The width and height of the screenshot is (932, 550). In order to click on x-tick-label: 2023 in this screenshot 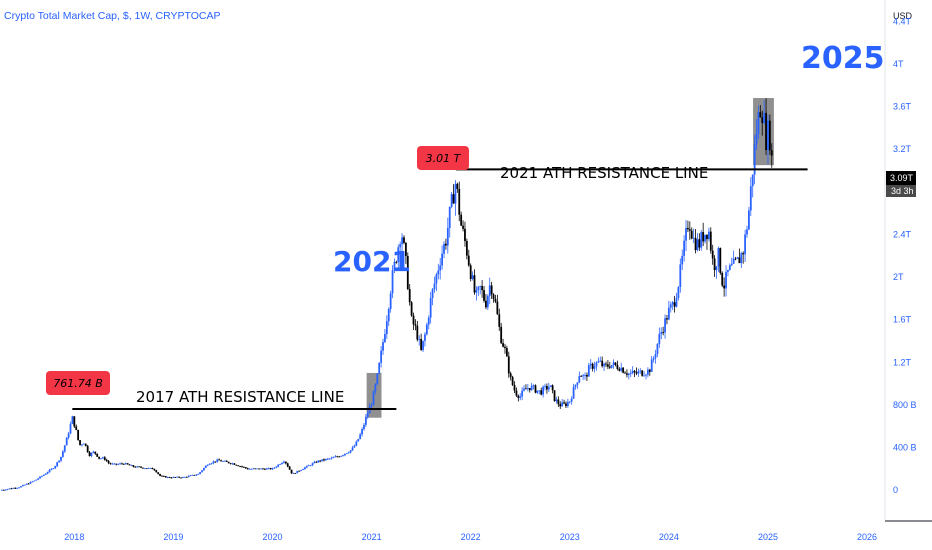, I will do `click(570, 537)`.